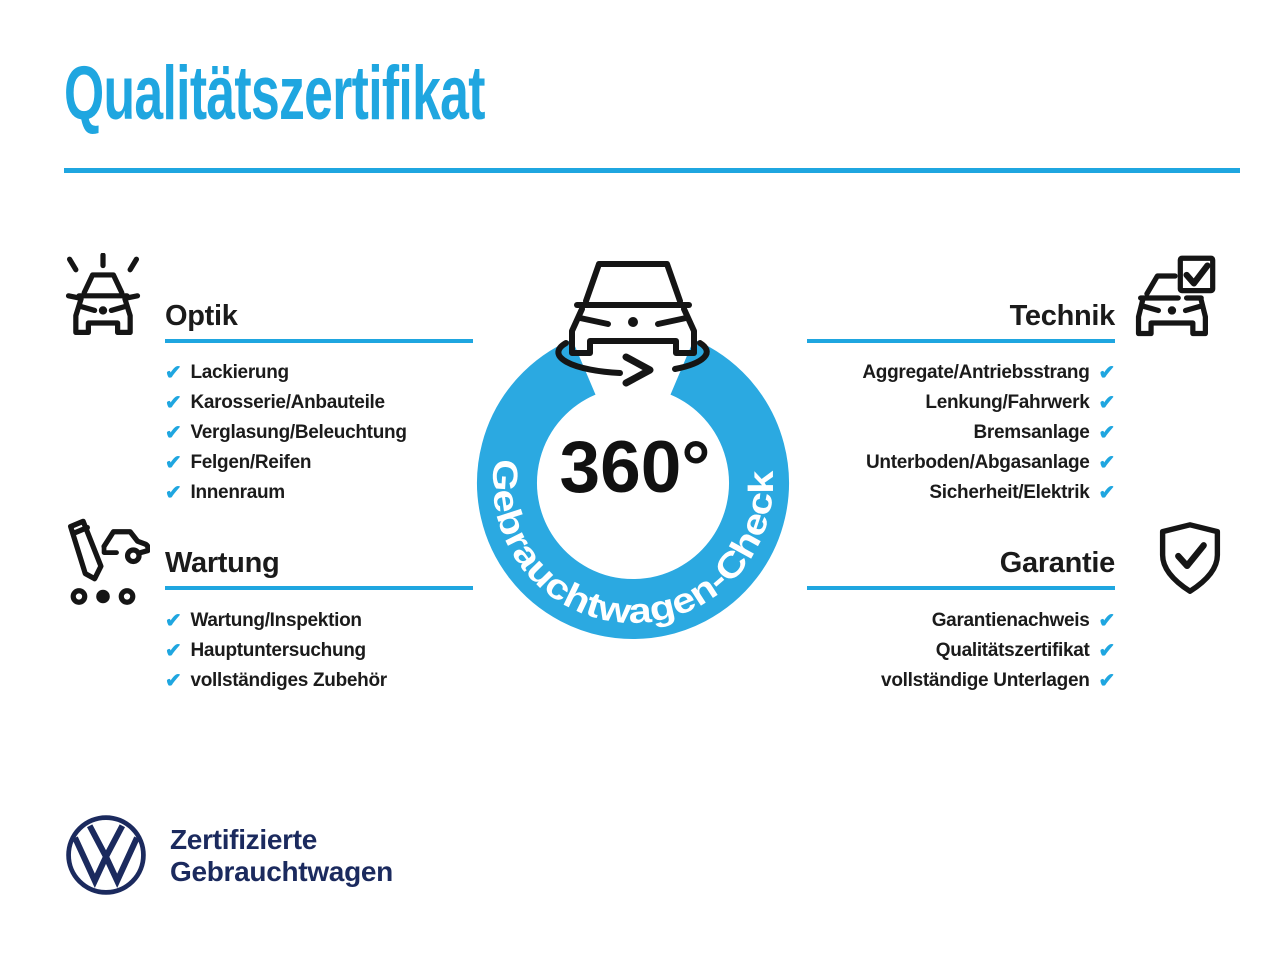  What do you see at coordinates (298, 432) in the screenshot?
I see `checklist-item-label: Verglasung/Beleuchtung` at bounding box center [298, 432].